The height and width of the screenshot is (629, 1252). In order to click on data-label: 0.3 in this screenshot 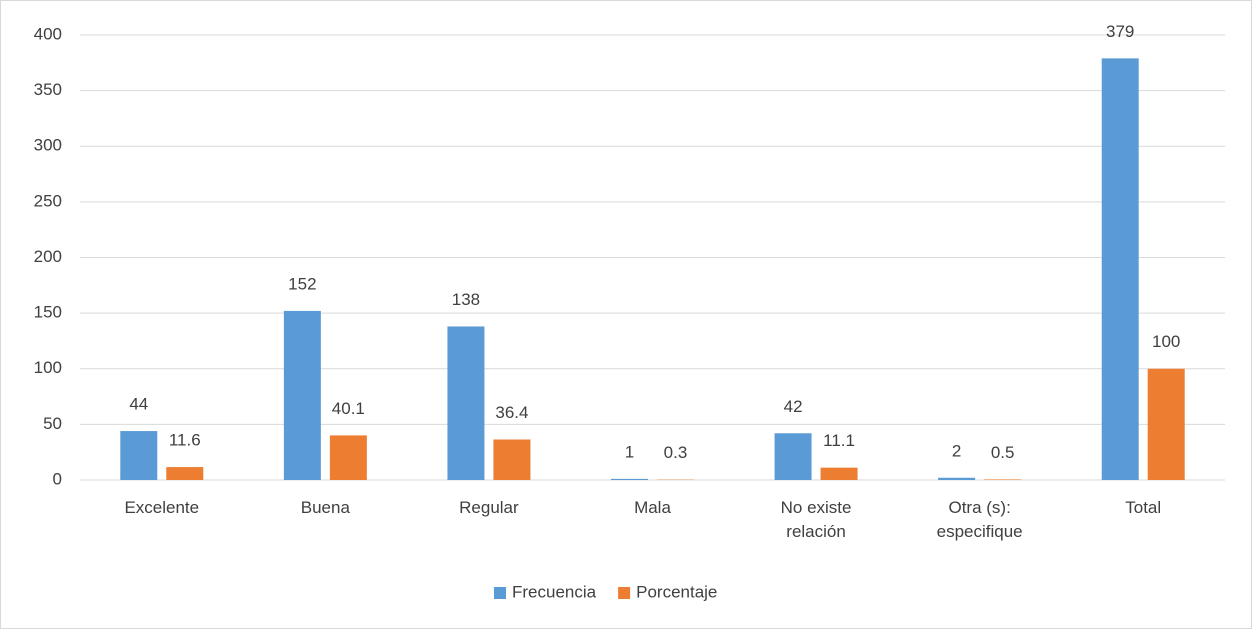, I will do `click(676, 452)`.